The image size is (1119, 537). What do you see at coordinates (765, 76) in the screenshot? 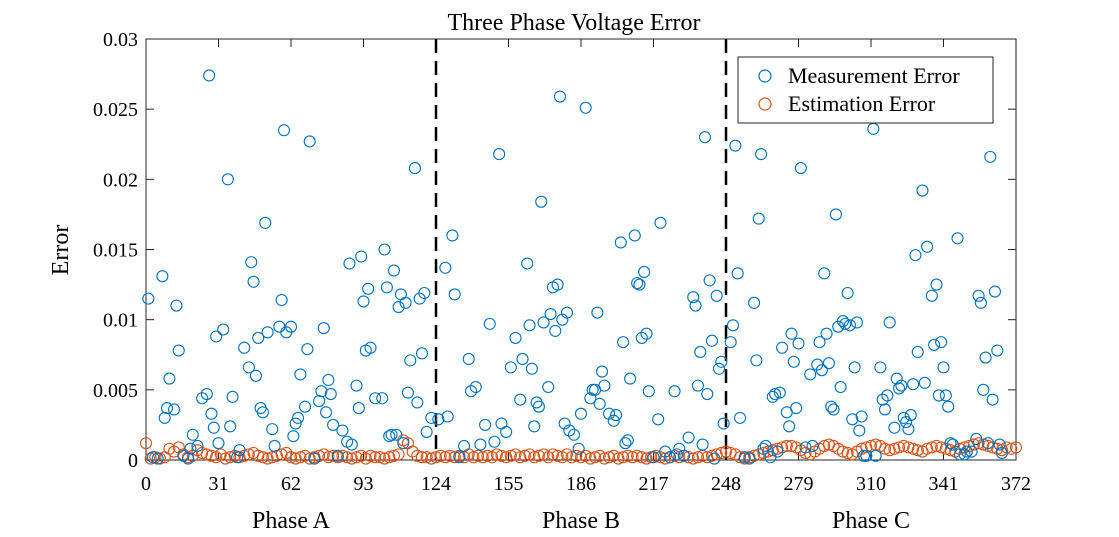
I see `legend-marker-measurement` at bounding box center [765, 76].